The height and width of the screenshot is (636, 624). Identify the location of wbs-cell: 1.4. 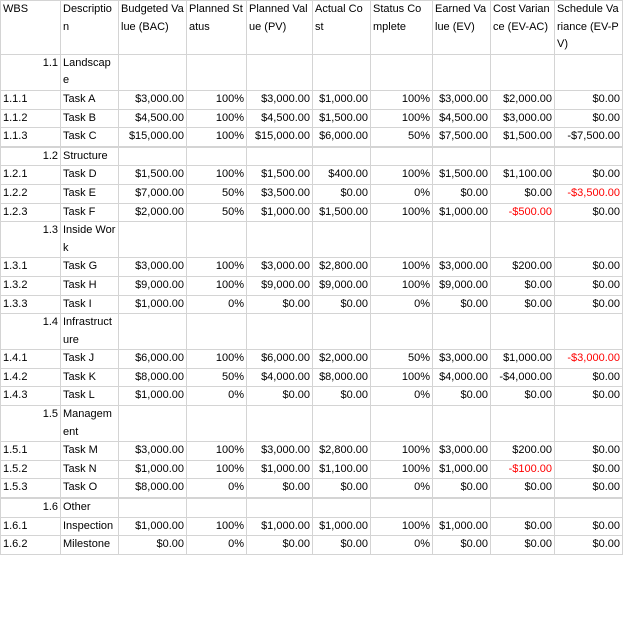
(30, 332).